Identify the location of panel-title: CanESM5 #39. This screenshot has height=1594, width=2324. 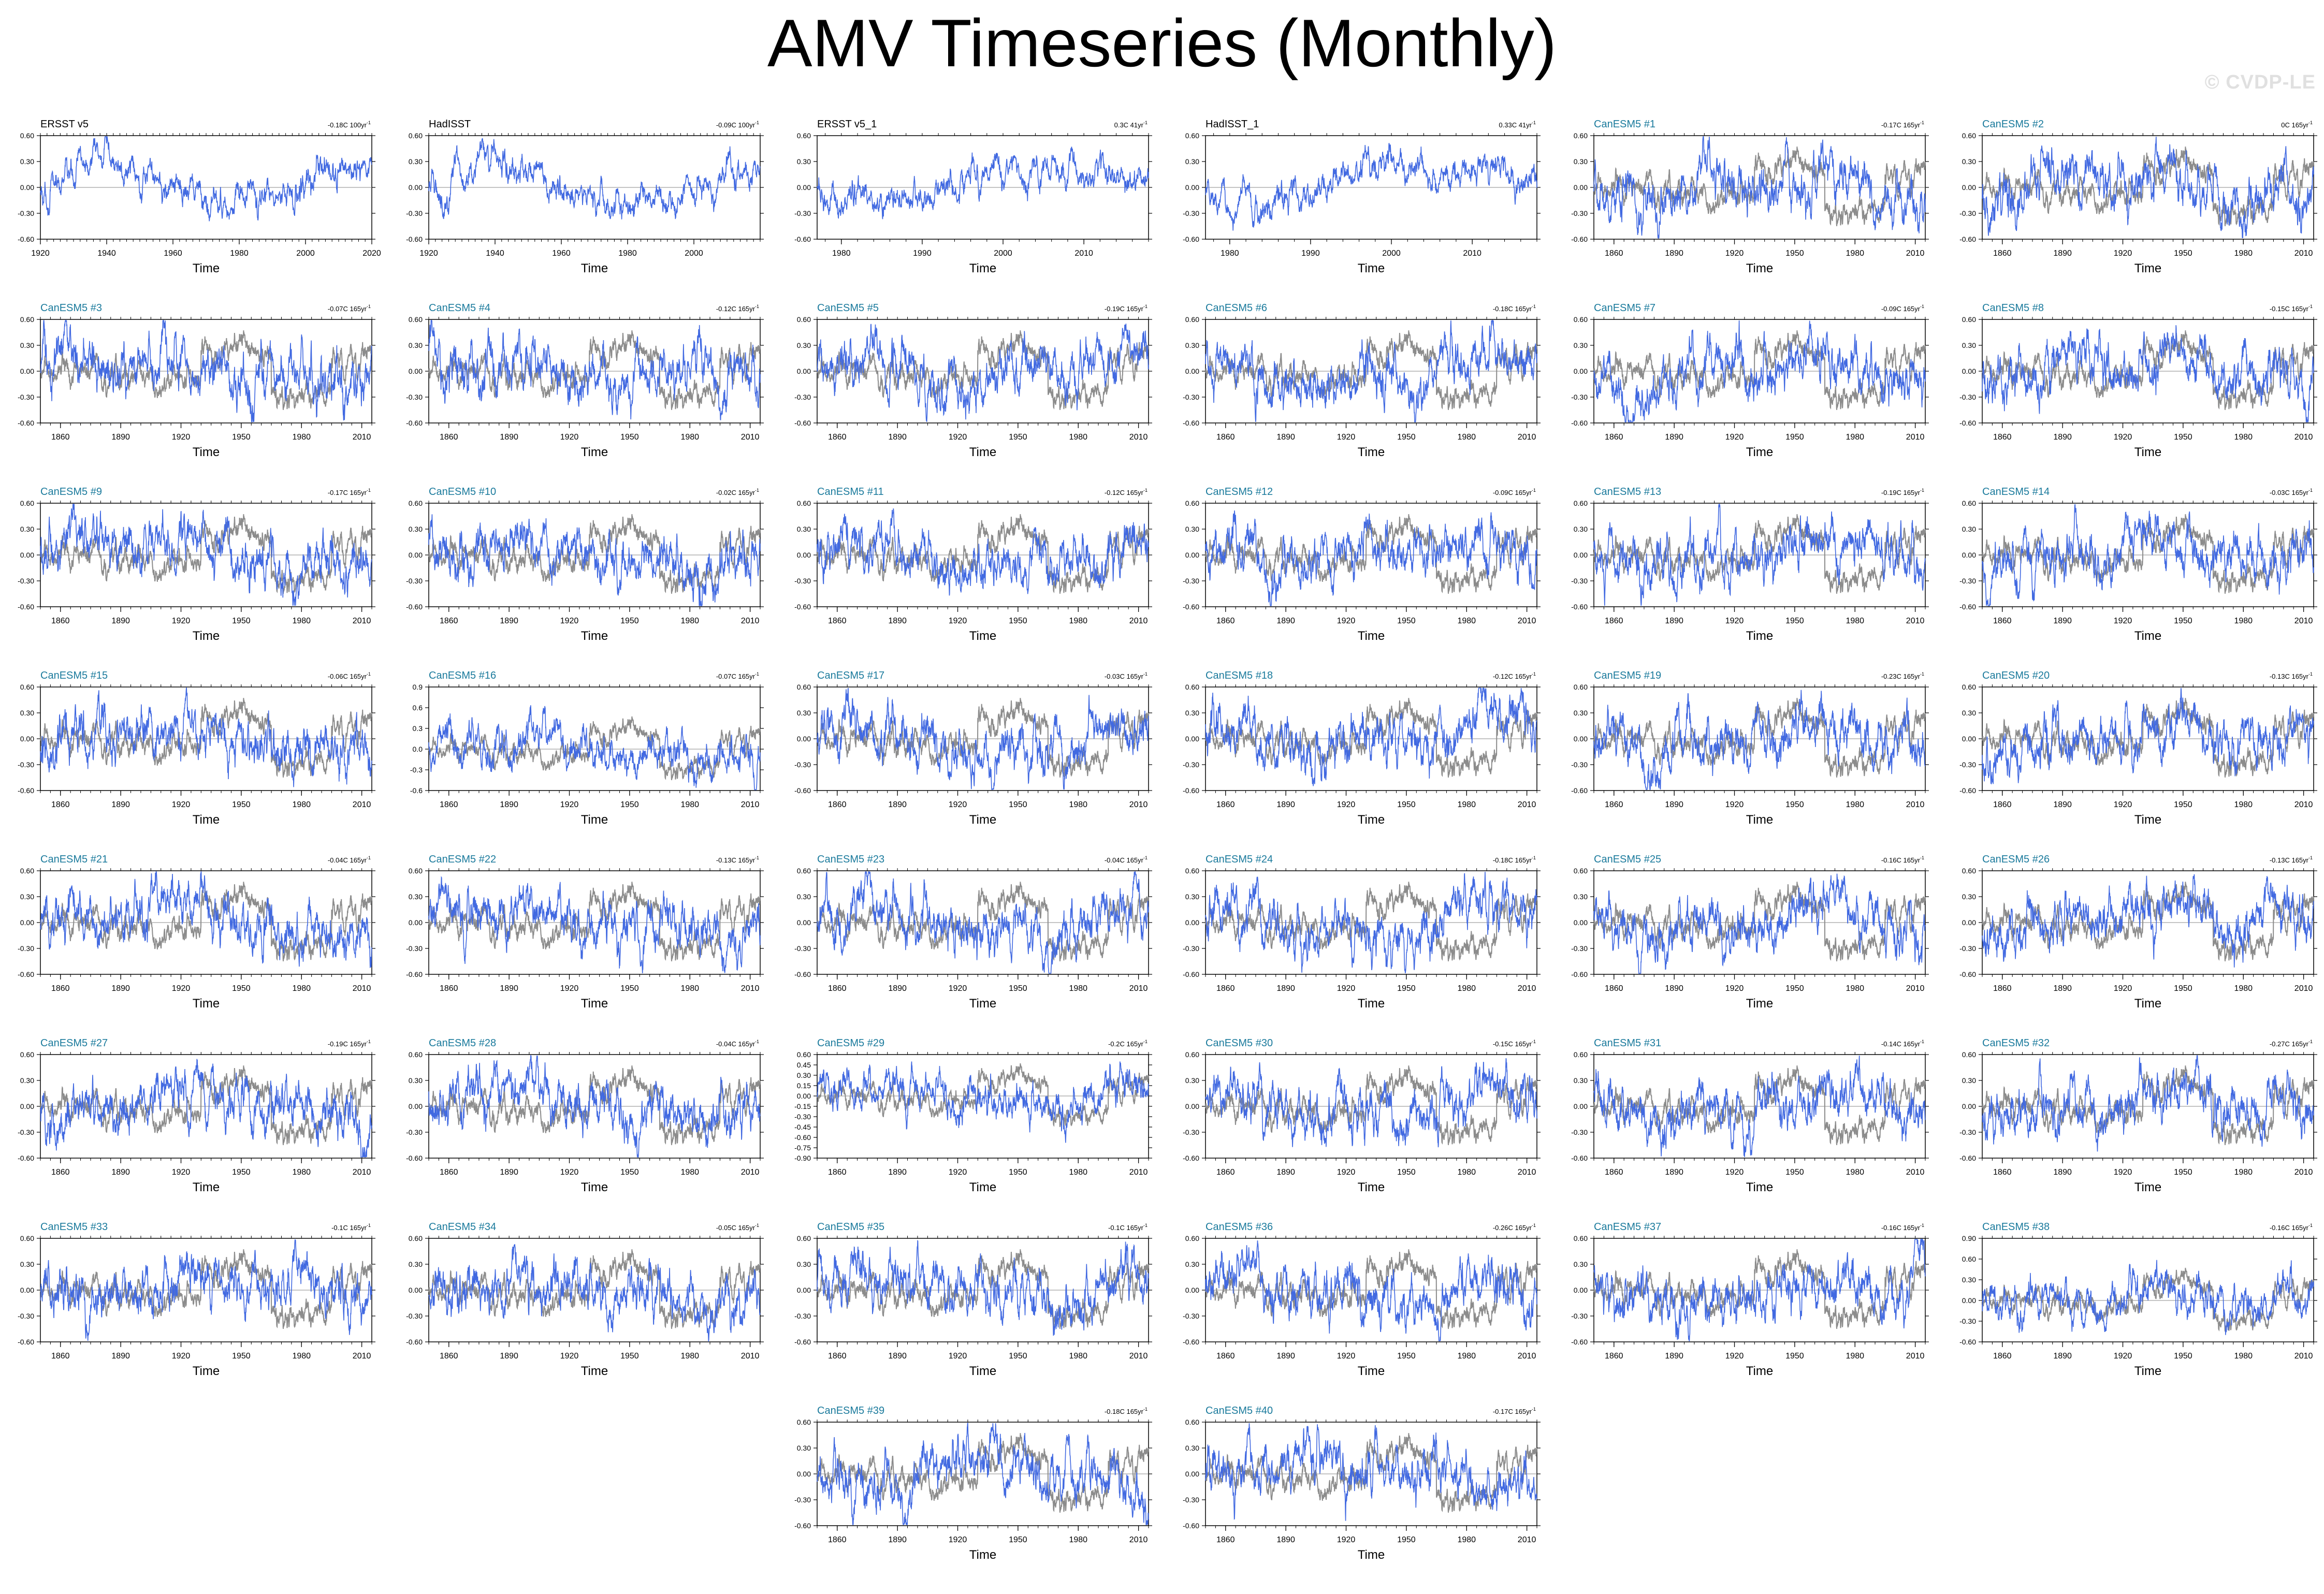
(850, 1410).